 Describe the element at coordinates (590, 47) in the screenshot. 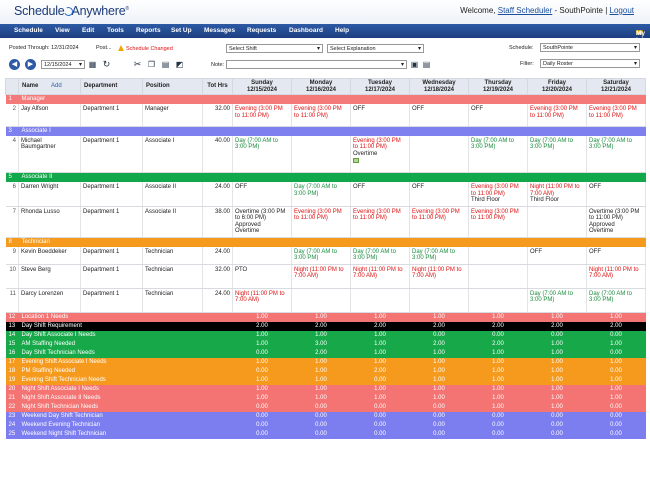

I see `schedule-select: SouthPointe` at that location.